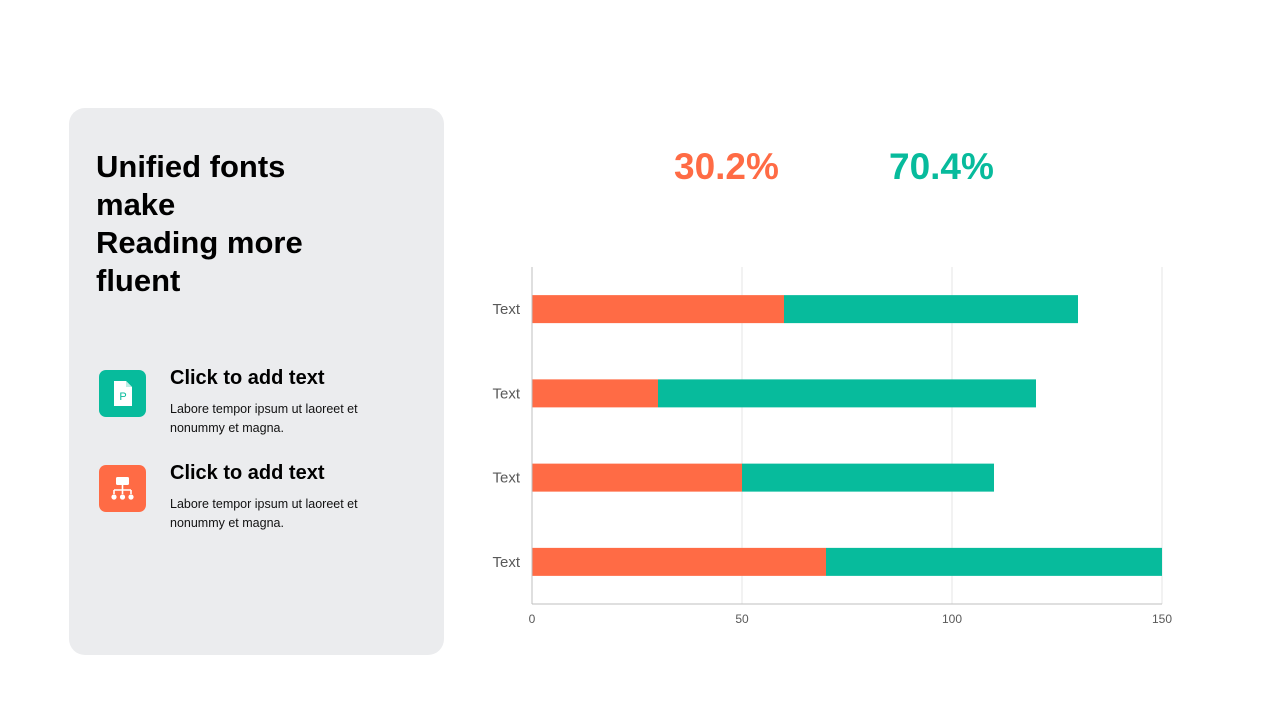 The image size is (1280, 720). I want to click on x-tick-label: 0, so click(532, 619).